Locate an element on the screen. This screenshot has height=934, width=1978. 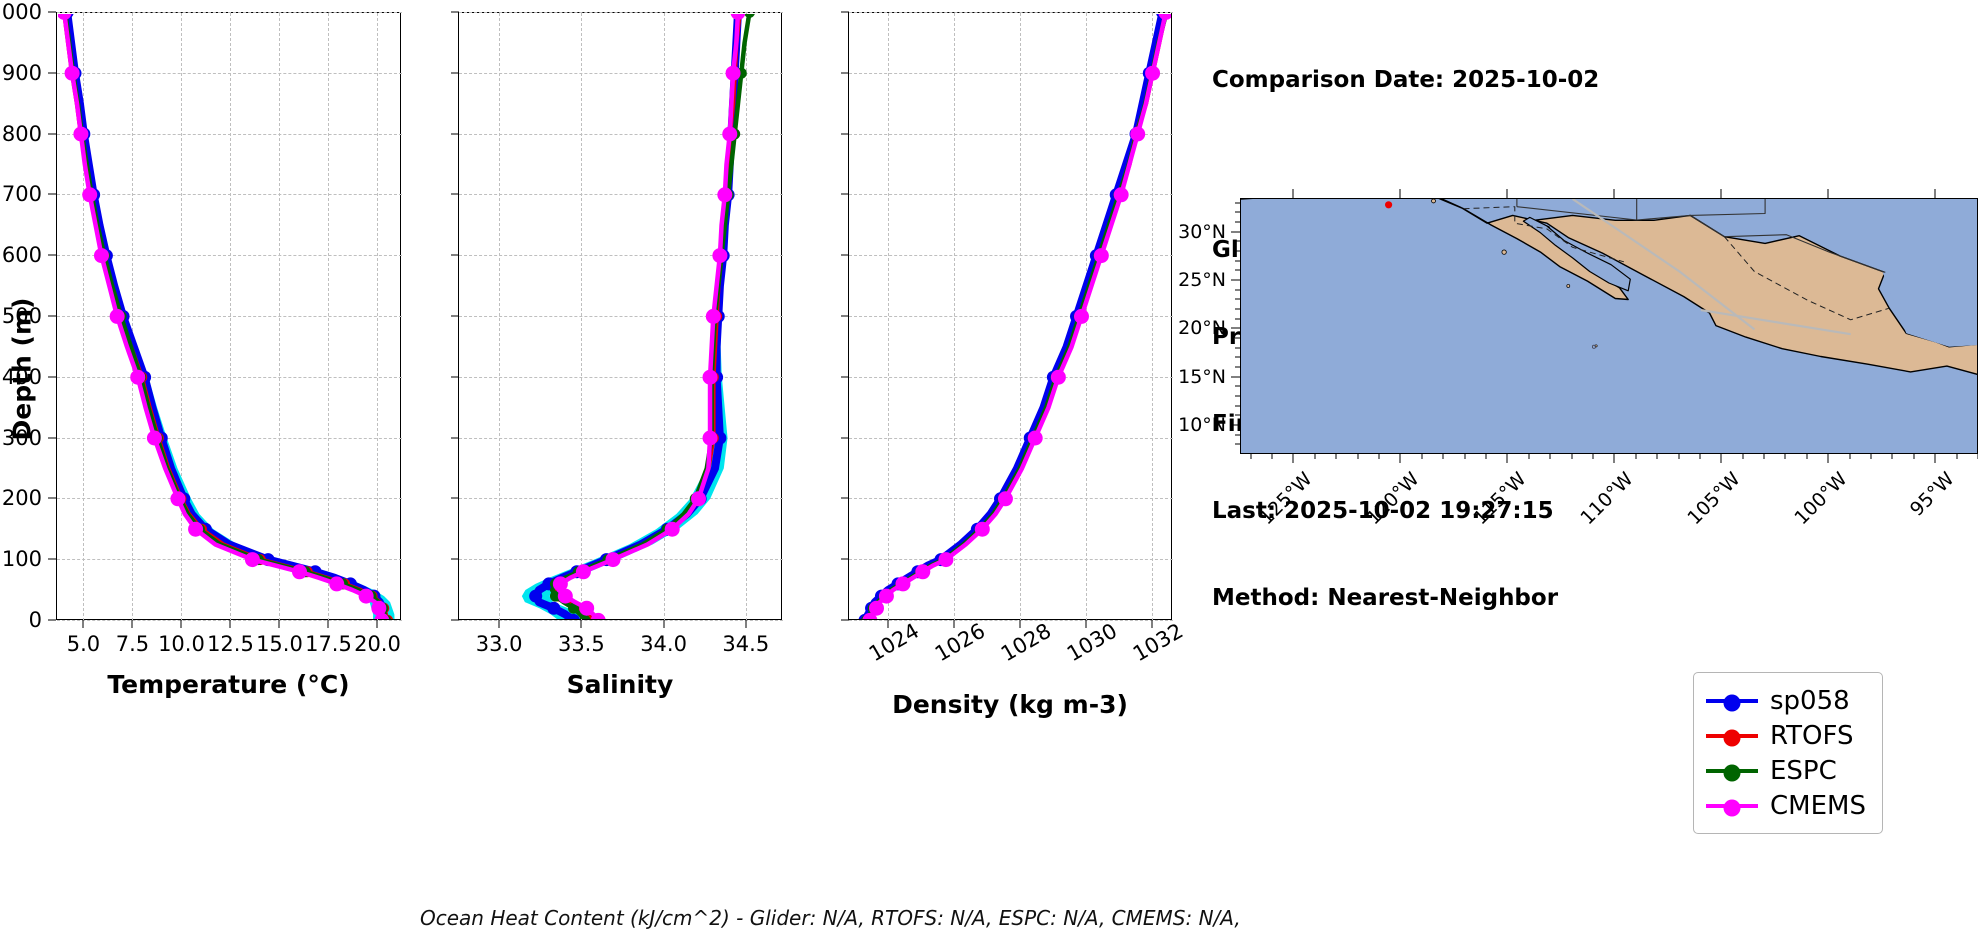
x-tick-label: 1028 is located at coordinates (1026, 642).